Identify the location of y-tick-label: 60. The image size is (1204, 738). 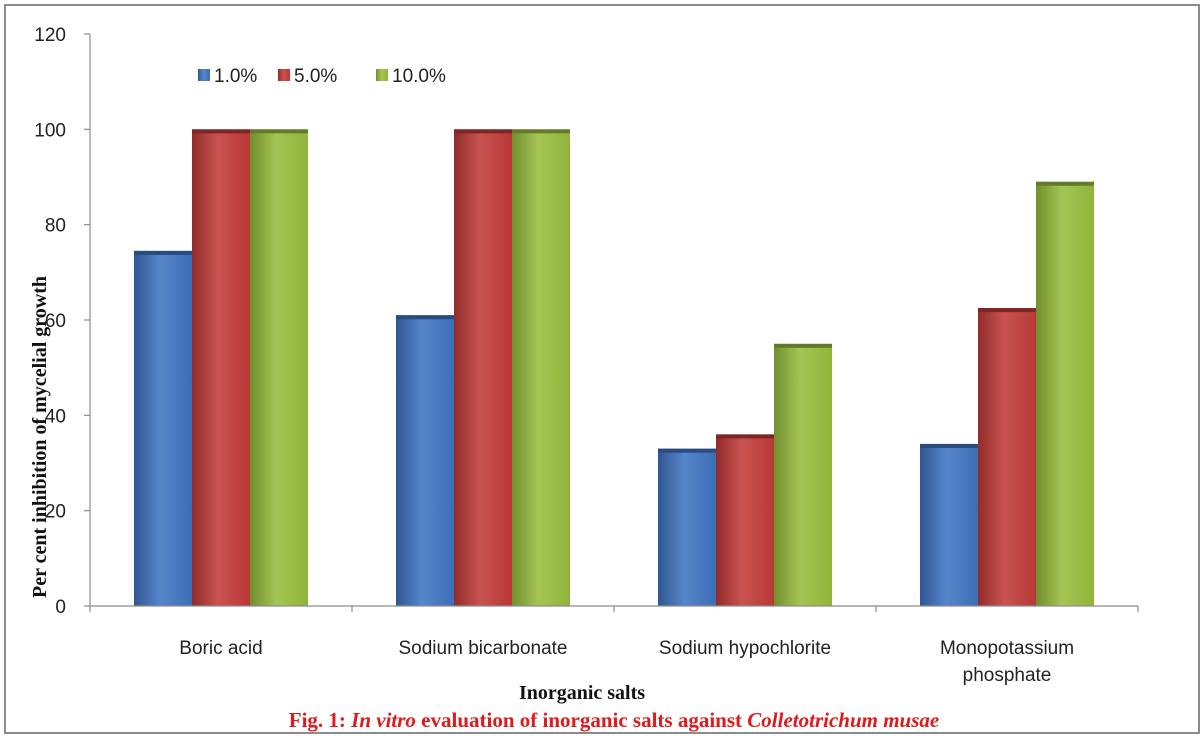
(55, 321).